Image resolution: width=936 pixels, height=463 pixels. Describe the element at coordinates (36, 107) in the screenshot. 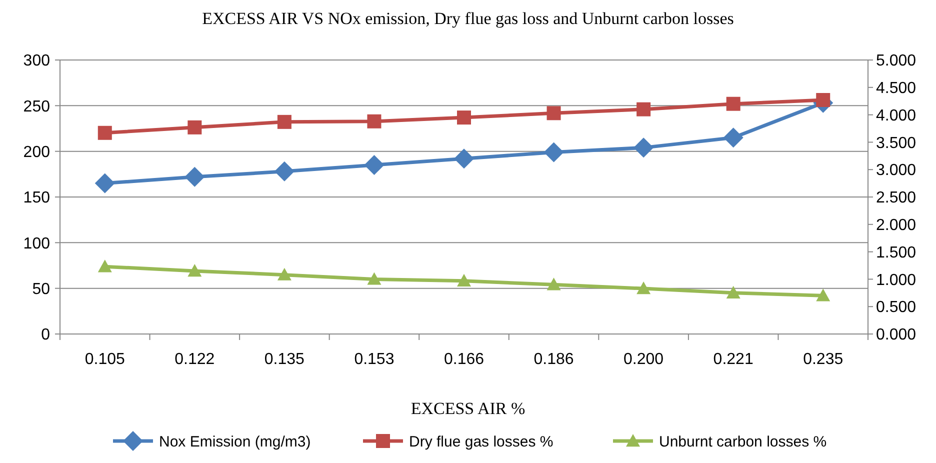

I see `y-tick-label: 250` at that location.